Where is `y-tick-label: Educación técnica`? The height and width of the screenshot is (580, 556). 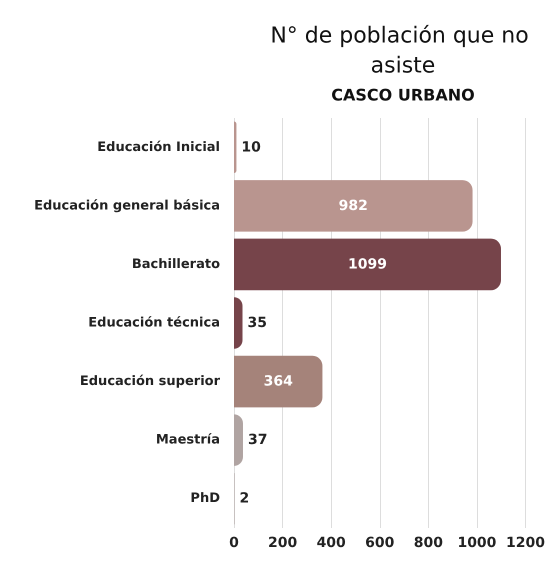 y-tick-label: Educación técnica is located at coordinates (154, 323).